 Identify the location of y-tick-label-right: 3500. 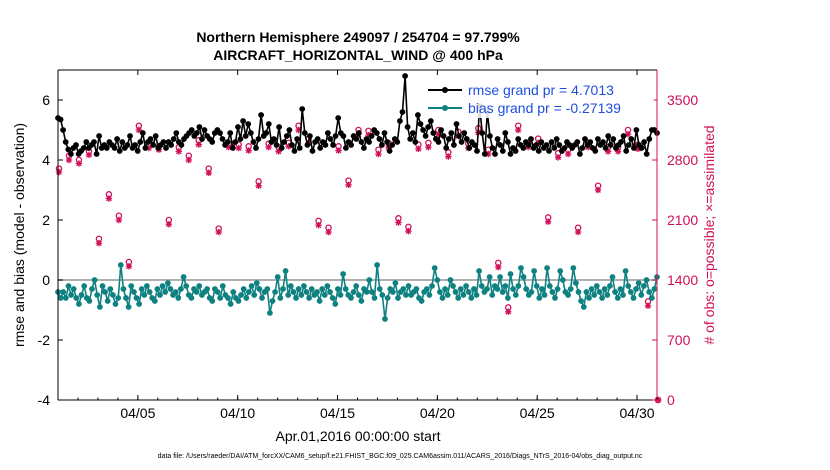
(682, 100).